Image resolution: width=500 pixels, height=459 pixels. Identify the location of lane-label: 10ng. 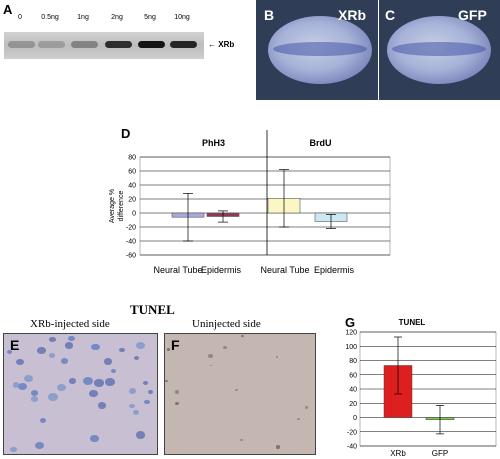
(182, 17).